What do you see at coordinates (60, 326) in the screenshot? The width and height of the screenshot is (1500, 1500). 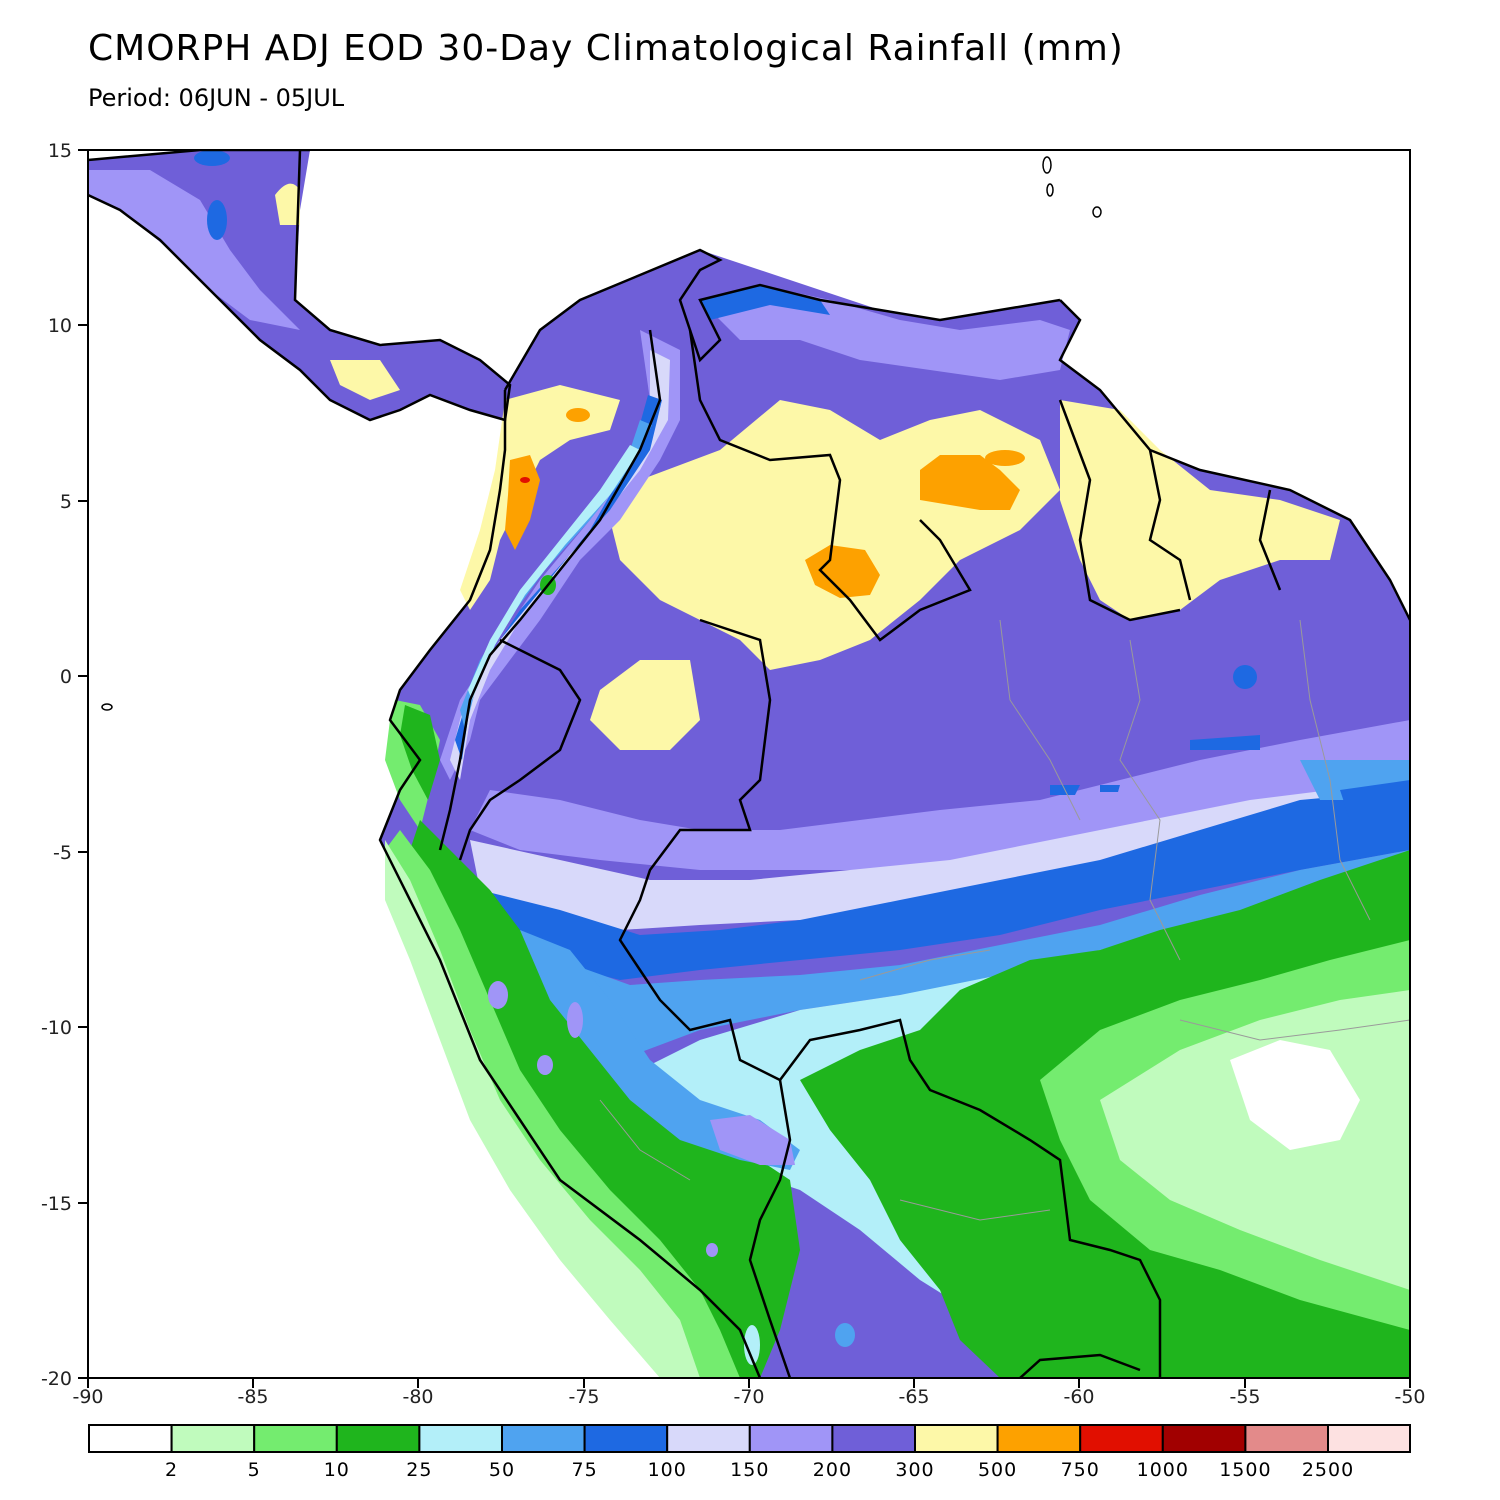 I see `lat-label: 10` at bounding box center [60, 326].